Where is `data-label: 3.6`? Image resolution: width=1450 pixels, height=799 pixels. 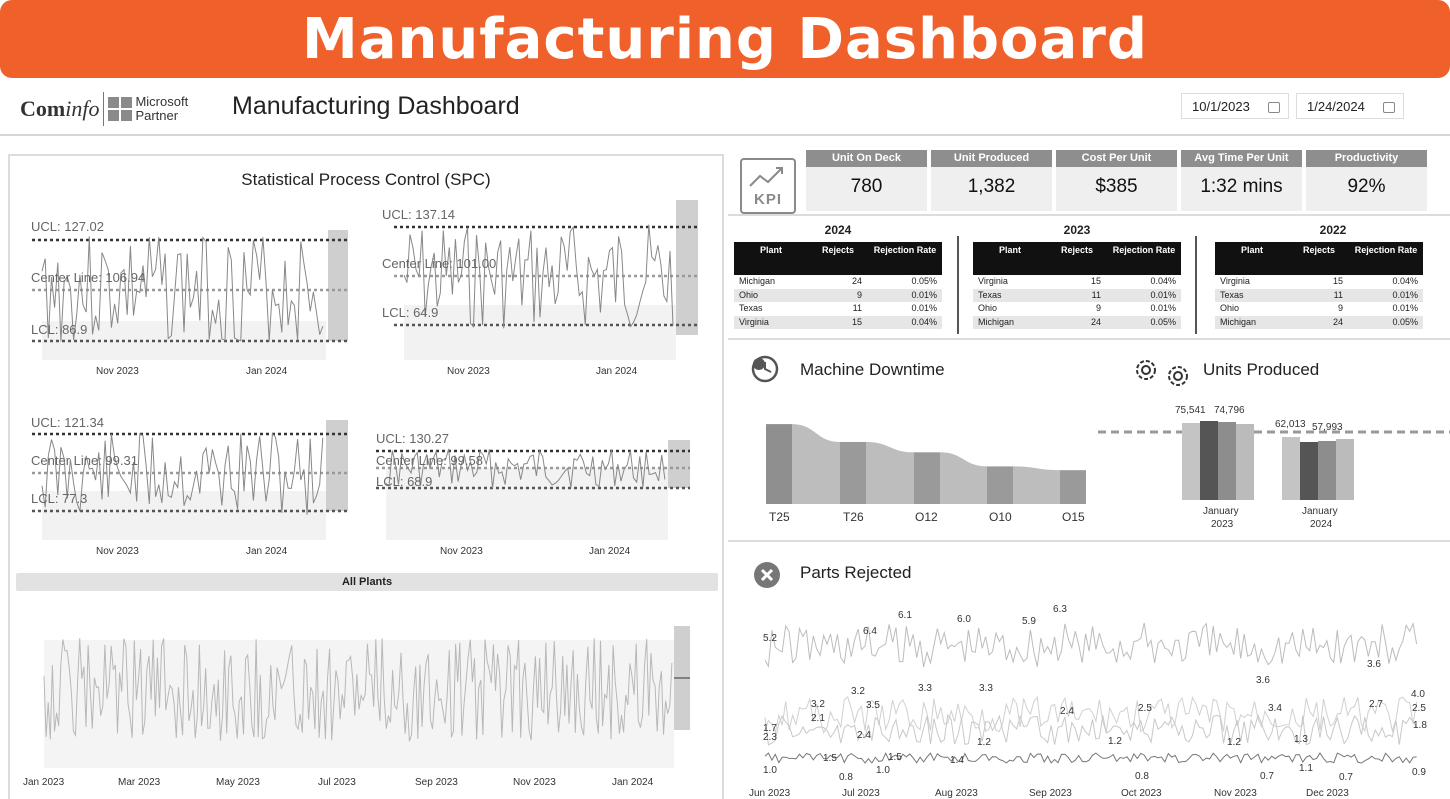 data-label: 3.6 is located at coordinates (1263, 680).